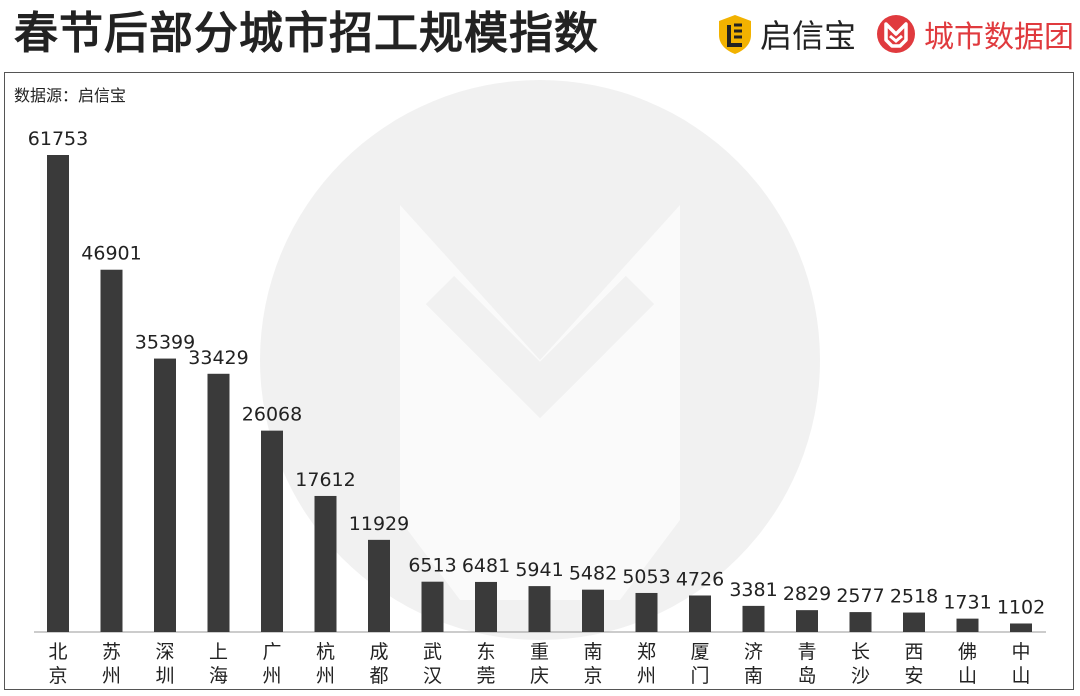 This screenshot has height=696, width=1080. I want to click on category-label-0-0: 北, so click(57, 652).